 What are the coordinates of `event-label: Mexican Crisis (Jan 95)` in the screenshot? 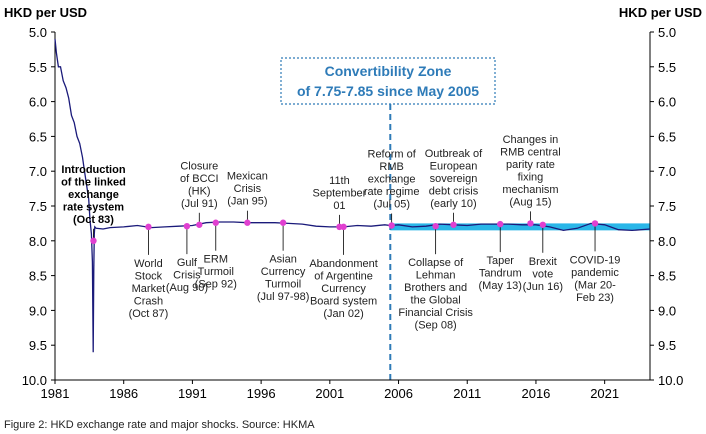 It's located at (247, 189).